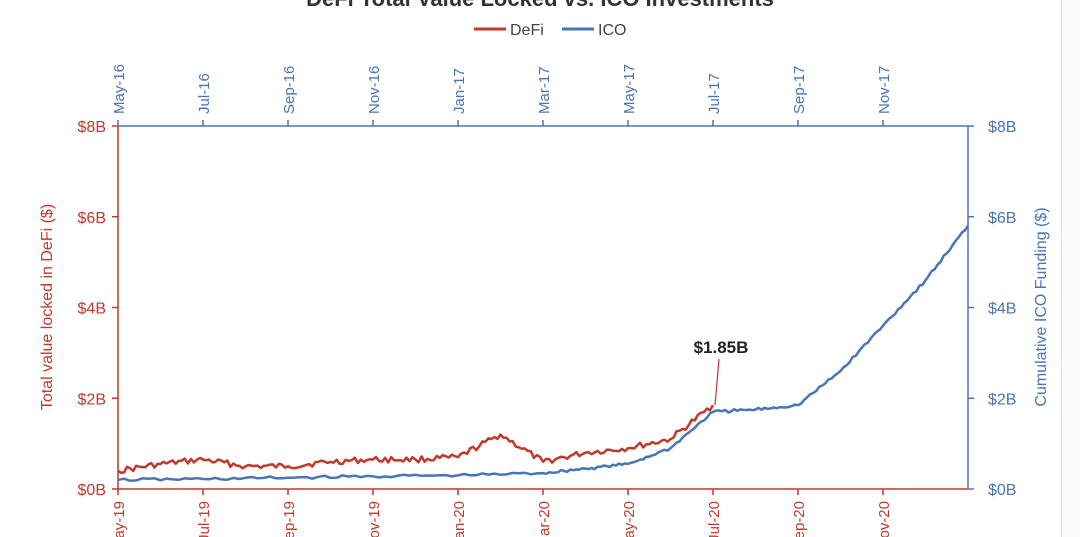  I want to click on bottom-tick-label: Jan-20, so click(459, 519).